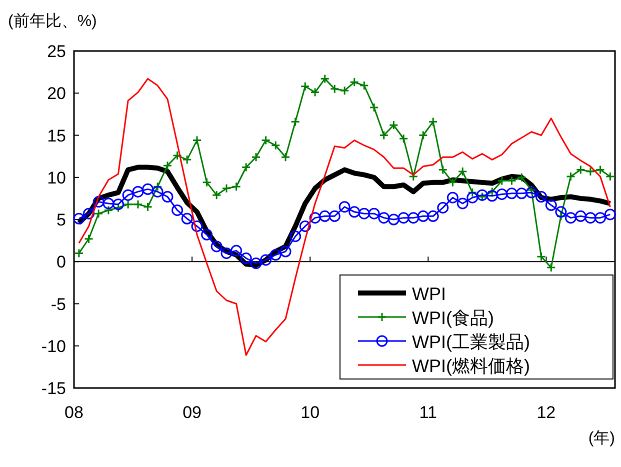 The width and height of the screenshot is (621, 467). I want to click on legend-label: WPI(食品), so click(453, 318).